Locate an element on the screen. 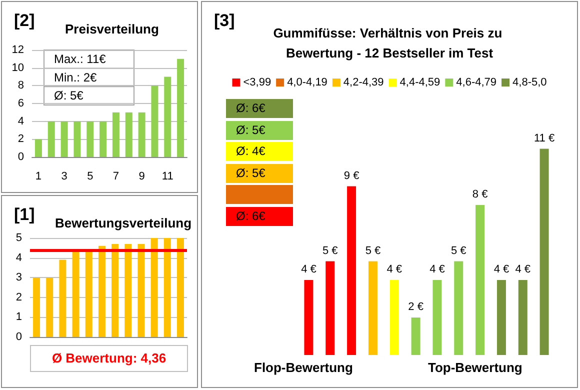 The width and height of the screenshot is (580, 390). annotation: Max.: 11€ is located at coordinates (80, 59).